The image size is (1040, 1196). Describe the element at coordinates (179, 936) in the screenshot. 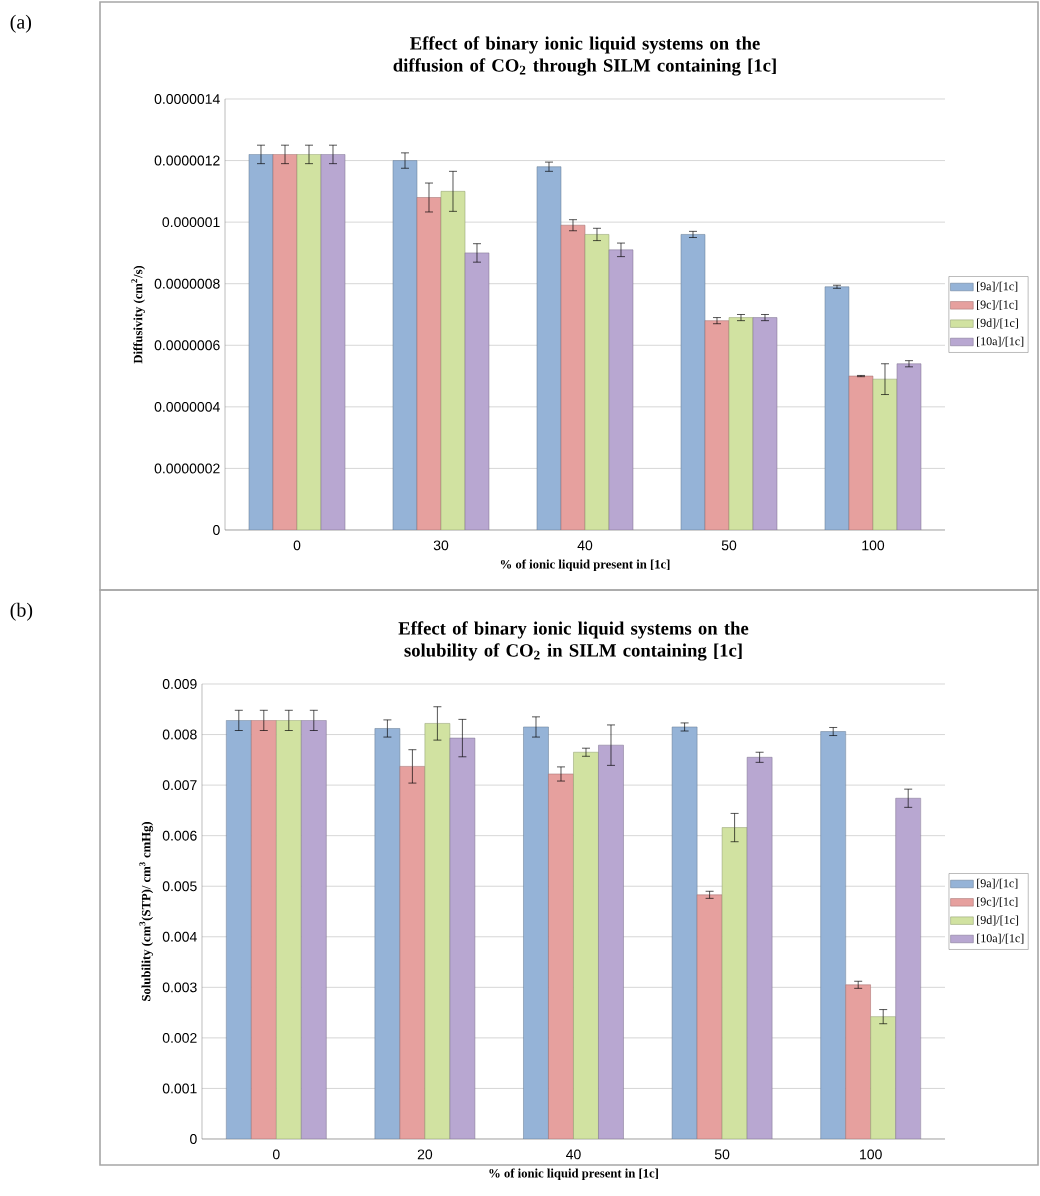

I see `y-tick-label: 0.004` at that location.